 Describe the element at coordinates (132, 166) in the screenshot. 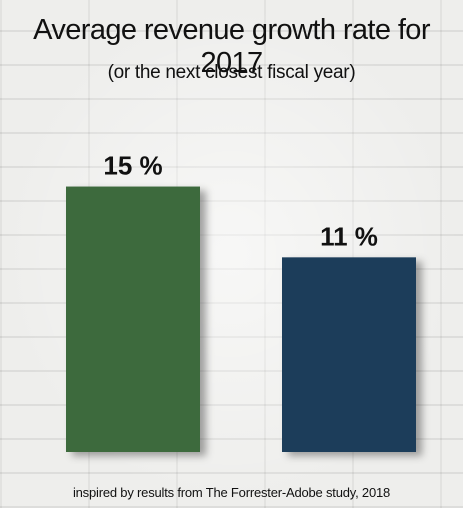

I see `bar-value-label-1: 15 %` at that location.